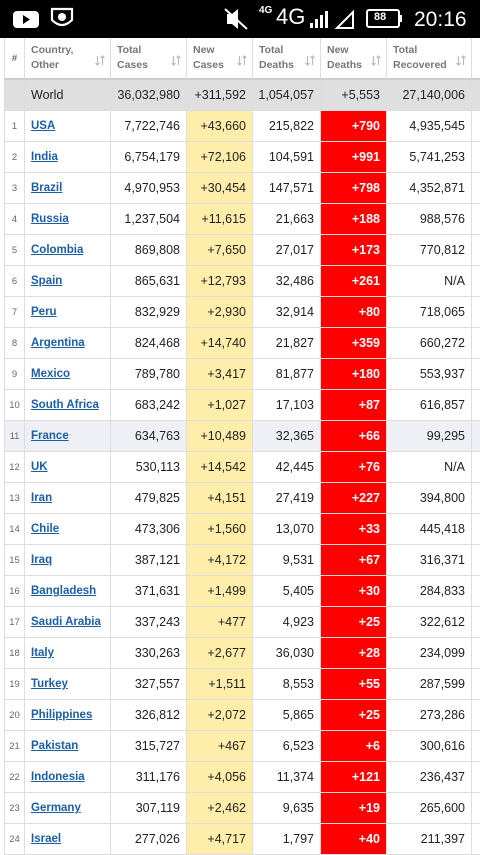  Describe the element at coordinates (354, 777) in the screenshot. I see `new-deaths-cell: +121` at that location.